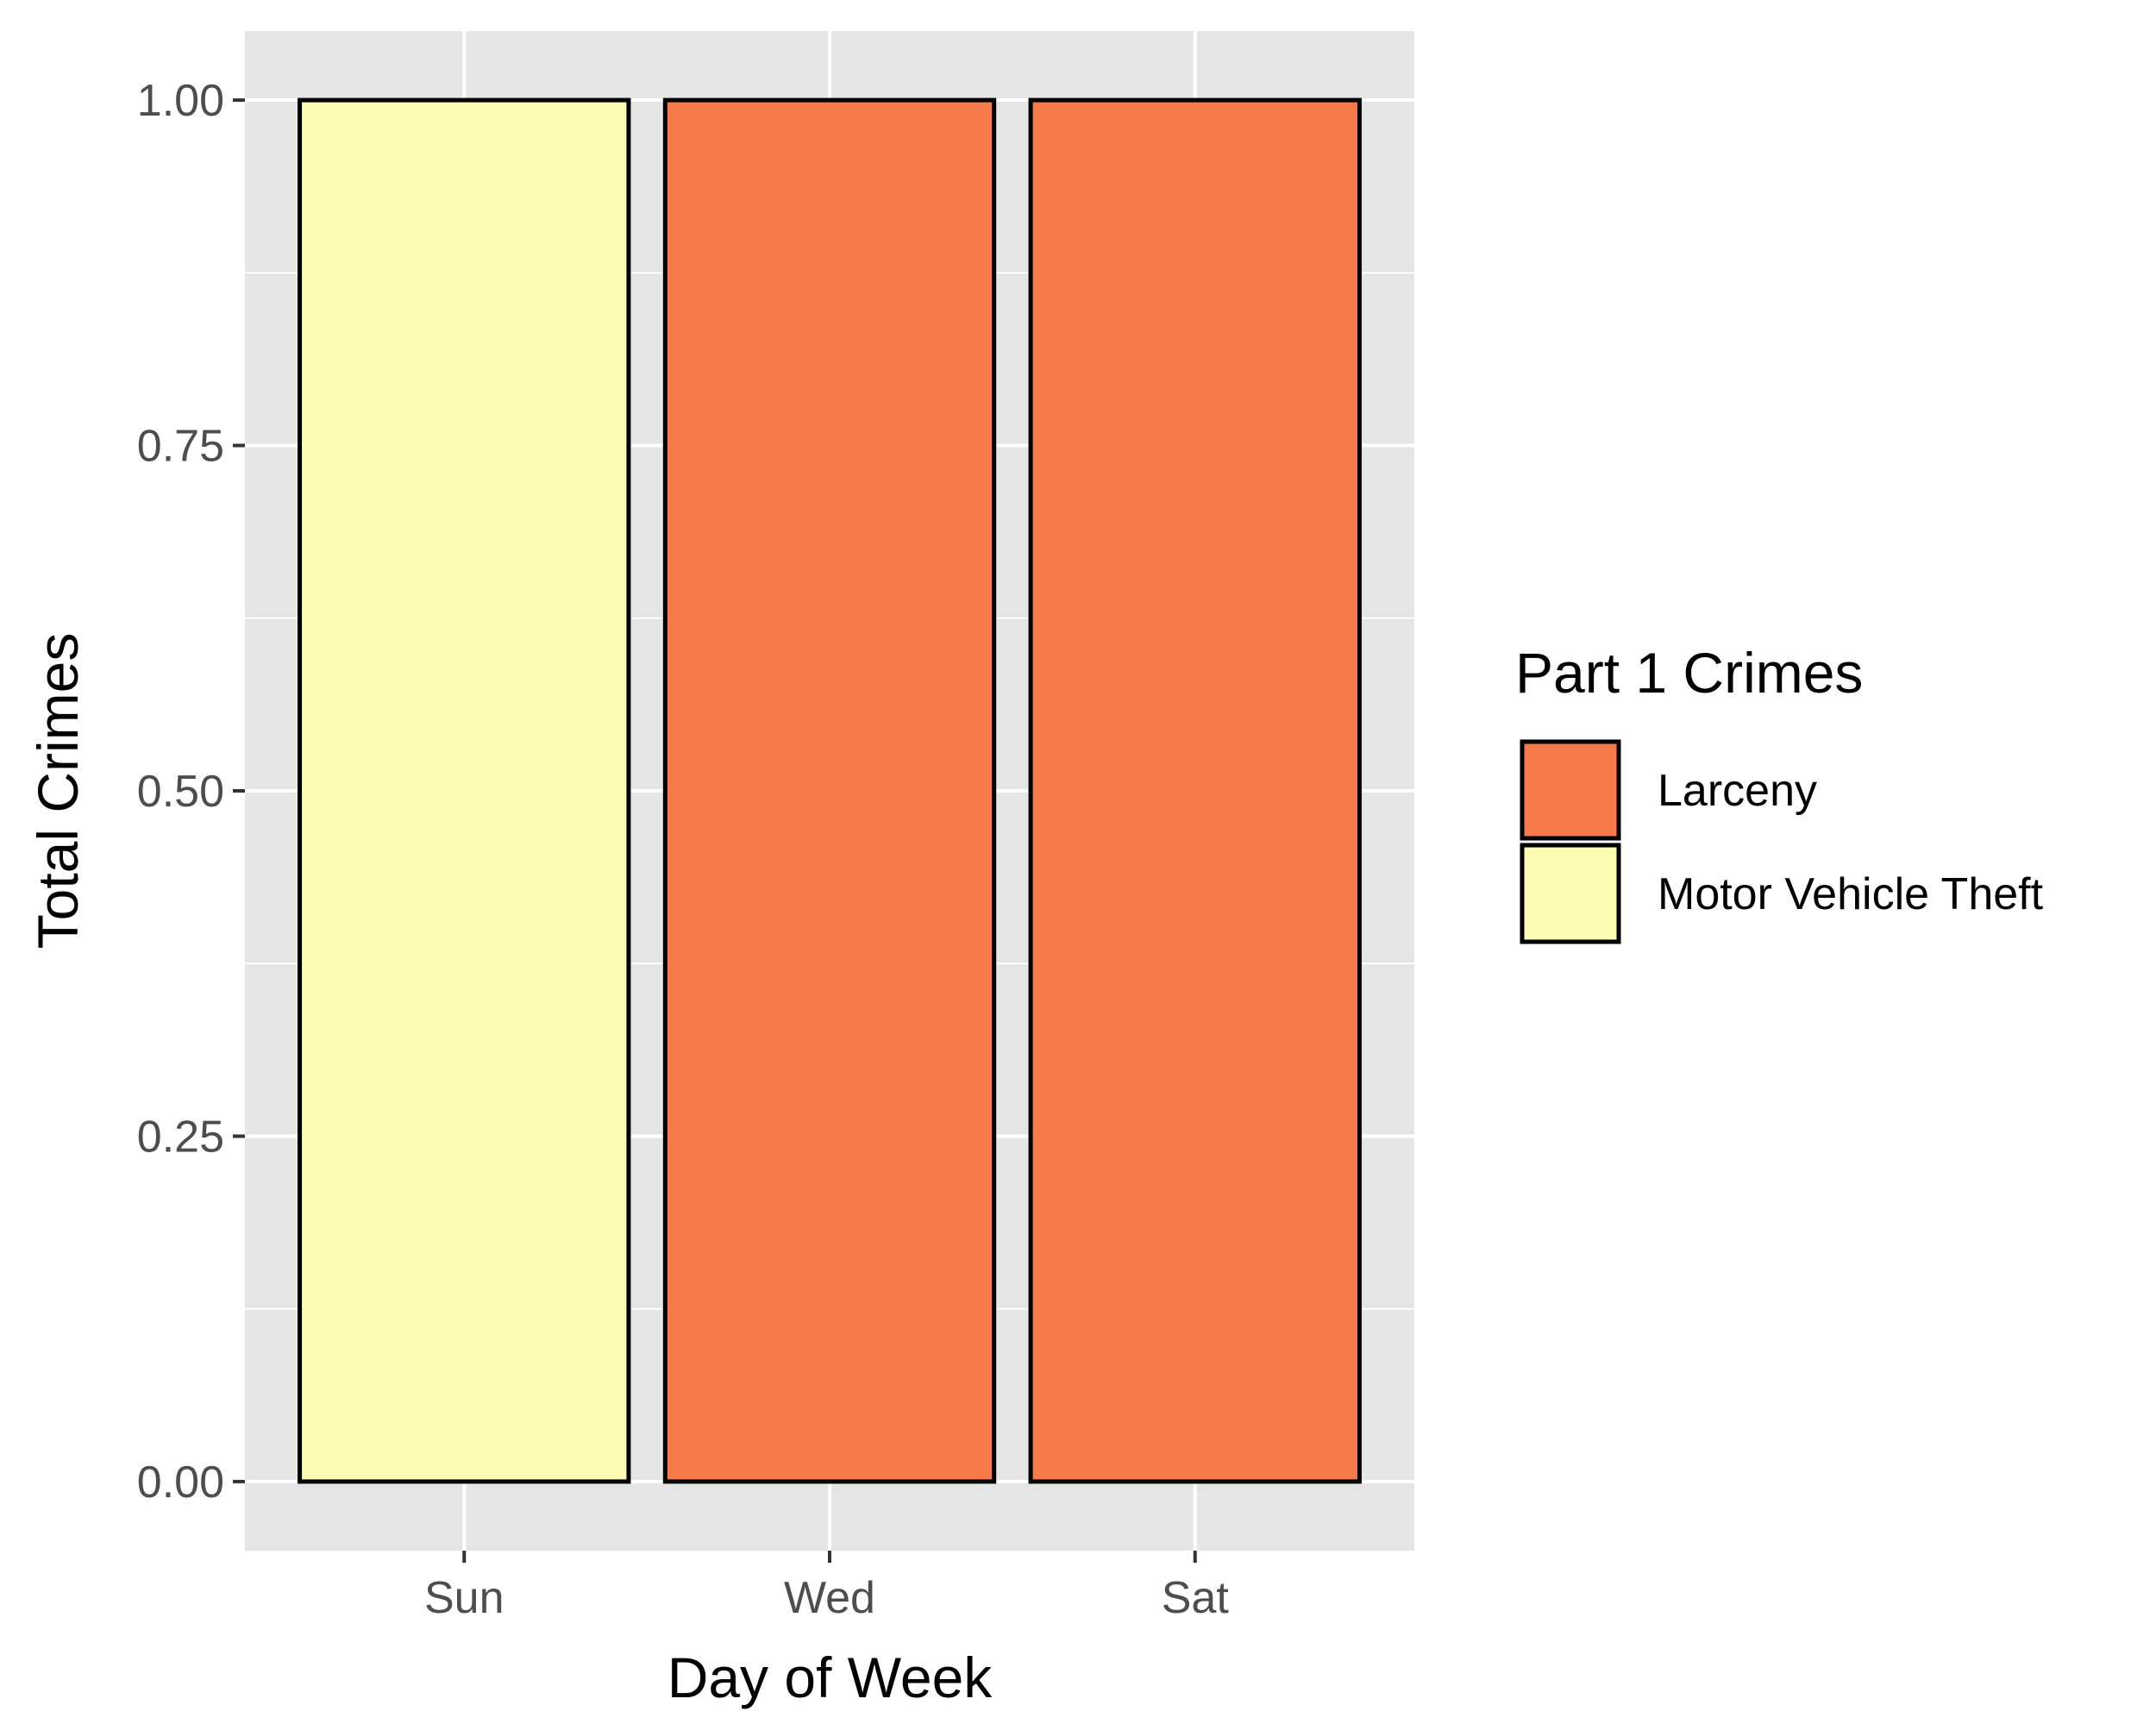 This screenshot has height=1724, width=2156. Describe the element at coordinates (464, 790) in the screenshot. I see `bar-sun` at that location.